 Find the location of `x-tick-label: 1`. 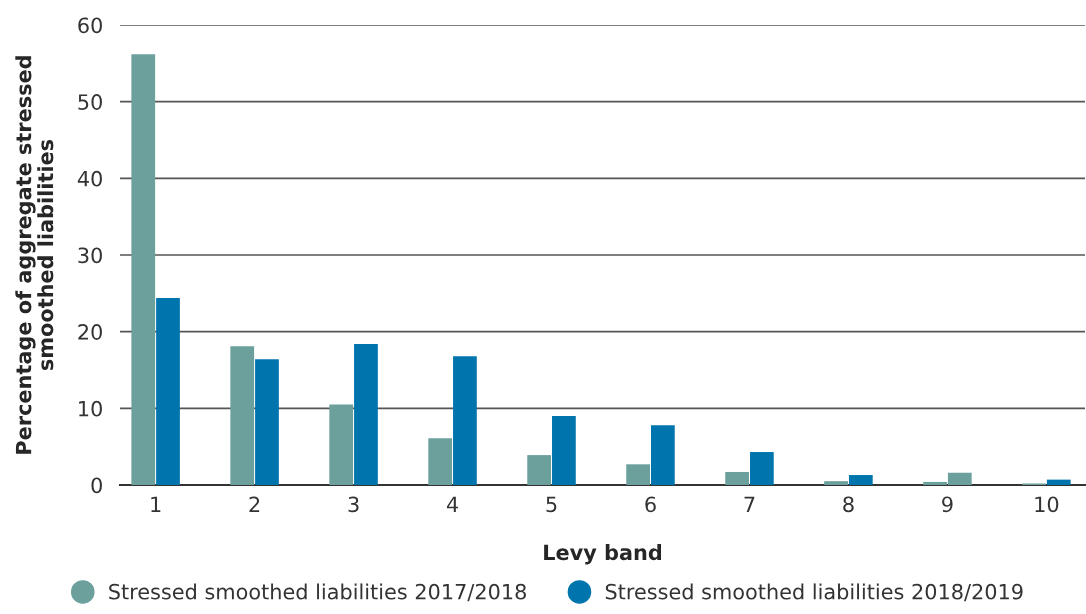

x-tick-label: 1 is located at coordinates (156, 504).